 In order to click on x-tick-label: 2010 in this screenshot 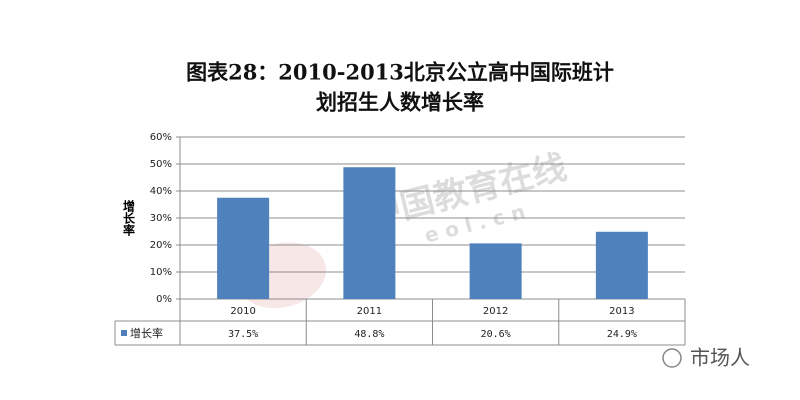, I will do `click(242, 311)`.